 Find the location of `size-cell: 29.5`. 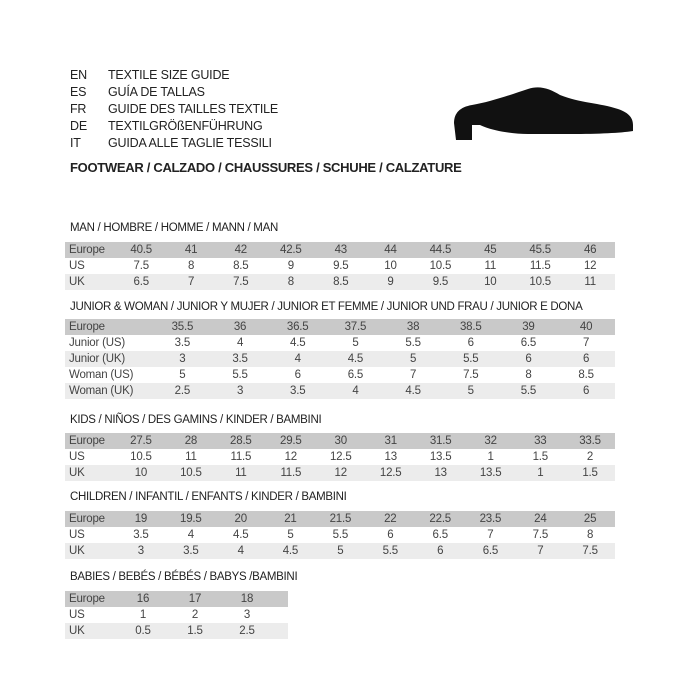

size-cell: 29.5 is located at coordinates (291, 441).